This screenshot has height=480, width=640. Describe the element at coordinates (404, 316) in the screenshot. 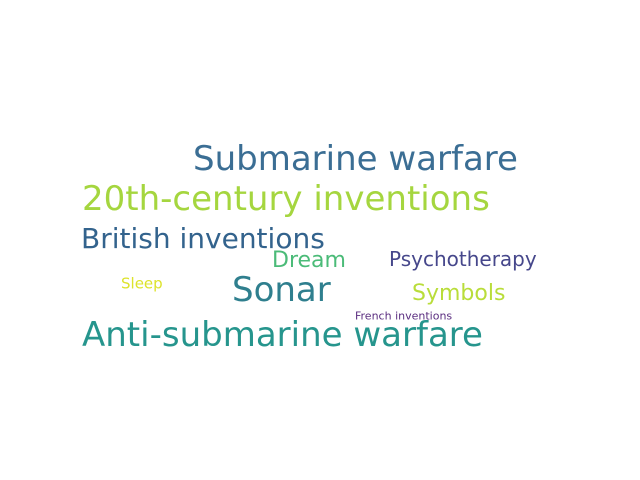

I see `word-french-inventions: French inventions` at that location.